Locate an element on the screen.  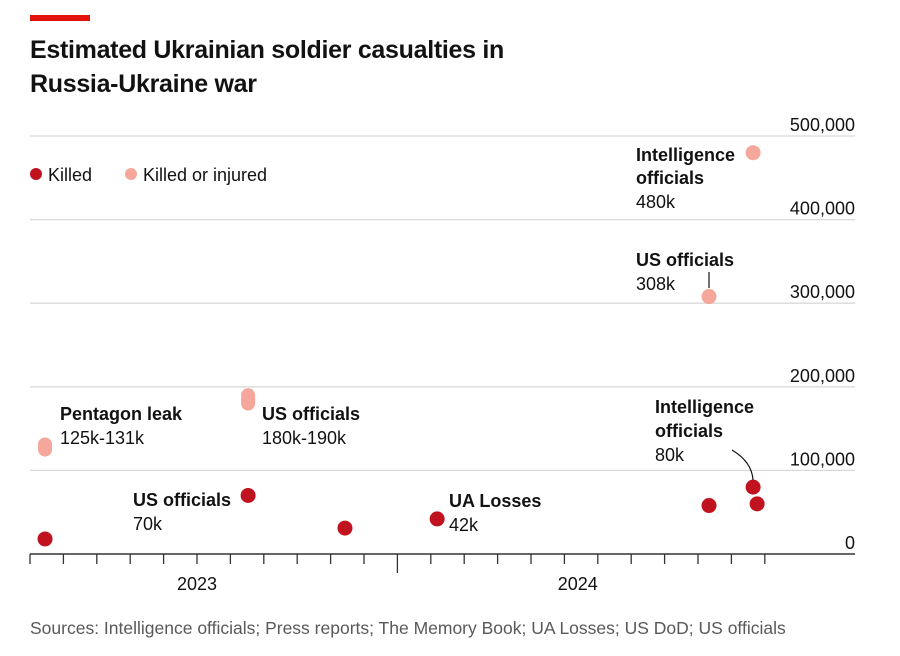
ua-losses-value: 42k is located at coordinates (464, 525).